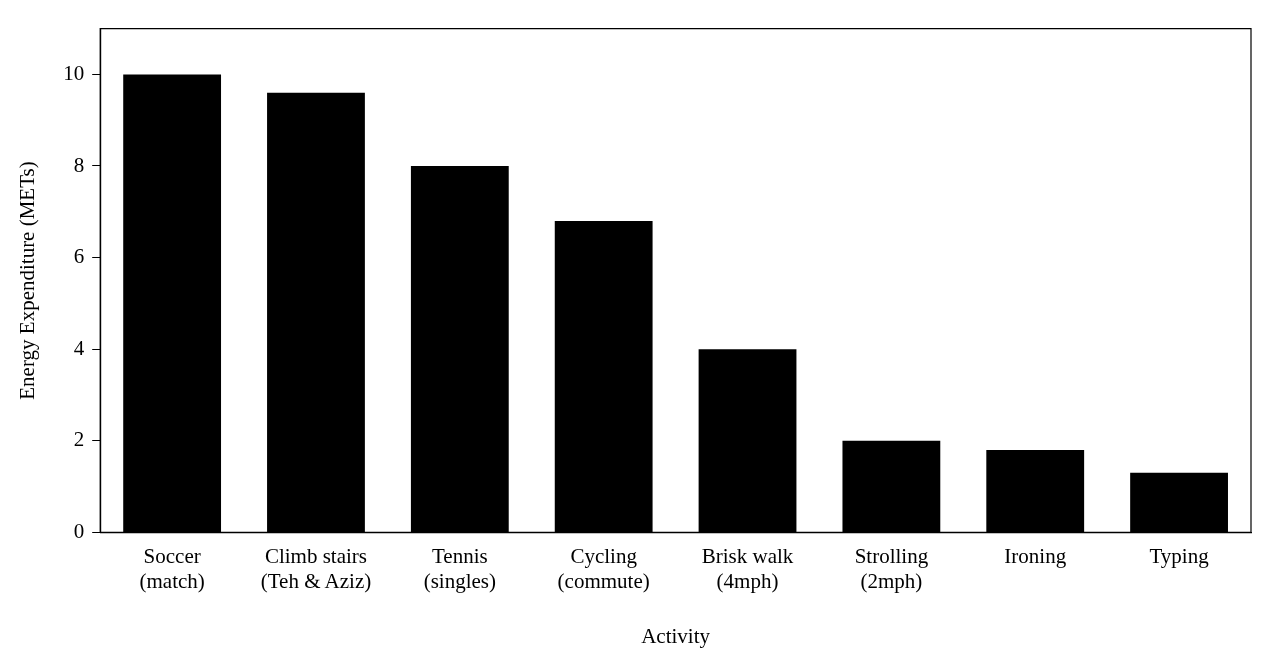  I want to click on y-axis-title: Energy Expenditure (METs), so click(27, 280).